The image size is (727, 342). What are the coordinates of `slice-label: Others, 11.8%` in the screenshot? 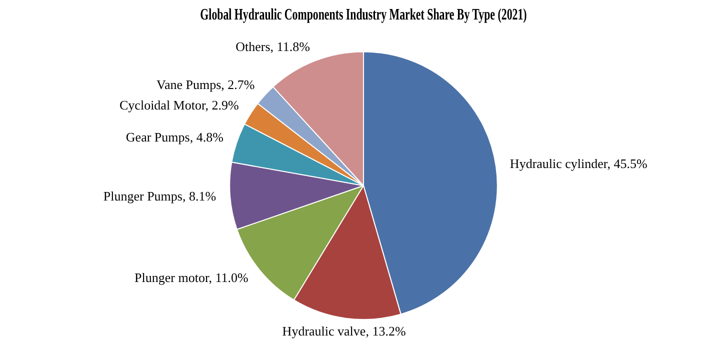 It's located at (273, 46).